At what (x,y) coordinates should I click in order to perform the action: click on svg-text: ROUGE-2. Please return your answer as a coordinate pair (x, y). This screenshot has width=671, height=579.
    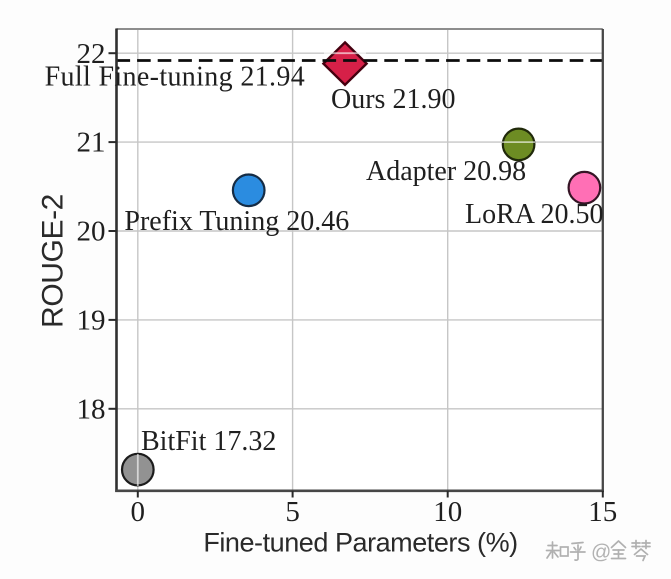
    Looking at the image, I should click on (53, 261).